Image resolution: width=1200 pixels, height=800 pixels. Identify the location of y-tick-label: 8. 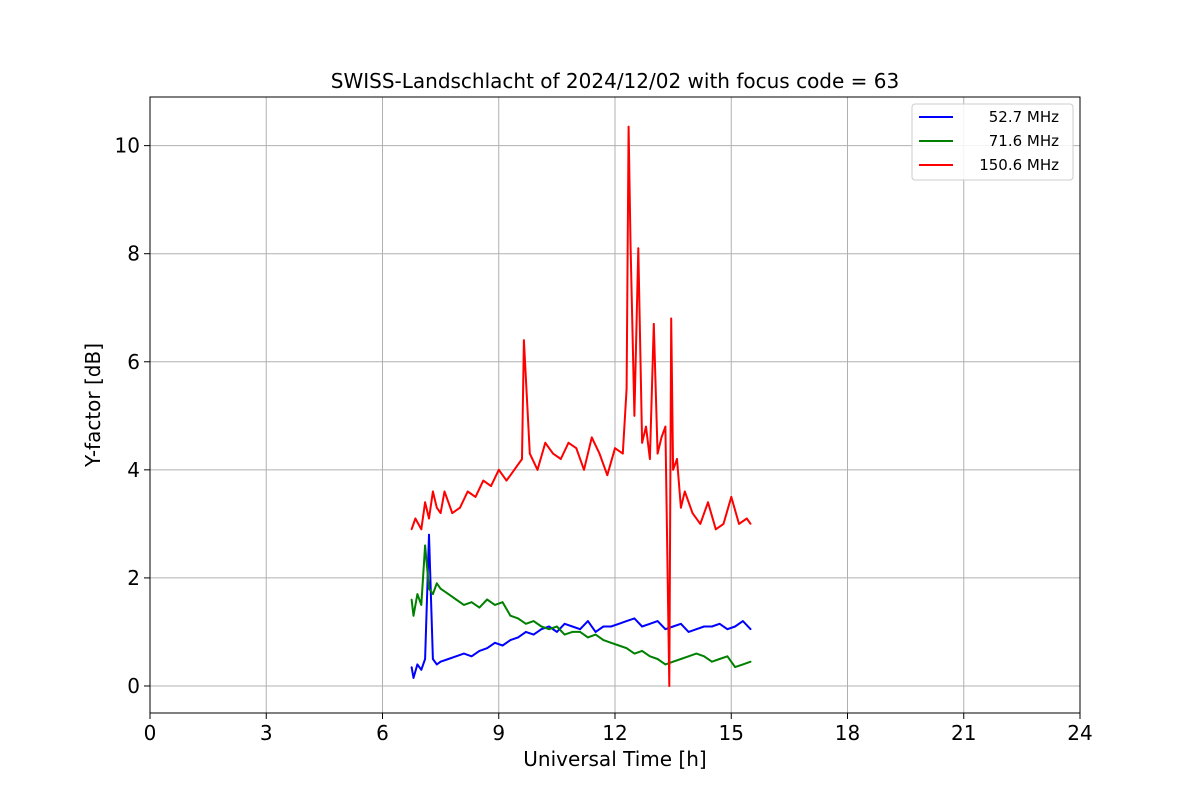
(133, 254).